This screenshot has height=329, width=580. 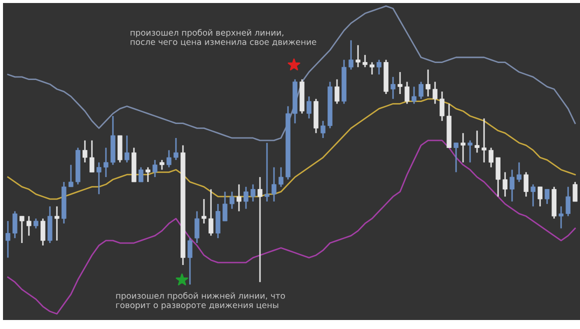 I want to click on text: произошел пробой нижней линии, что говорит о развороте движения цены, so click(x=200, y=301).